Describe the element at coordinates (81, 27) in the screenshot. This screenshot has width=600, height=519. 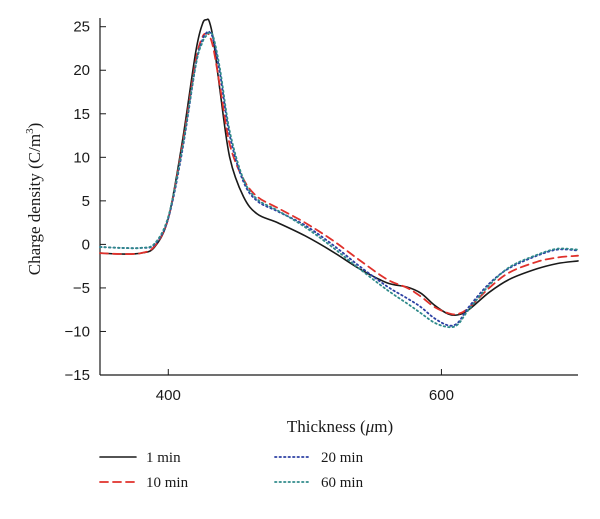
I see `y-tick-label: 25` at that location.